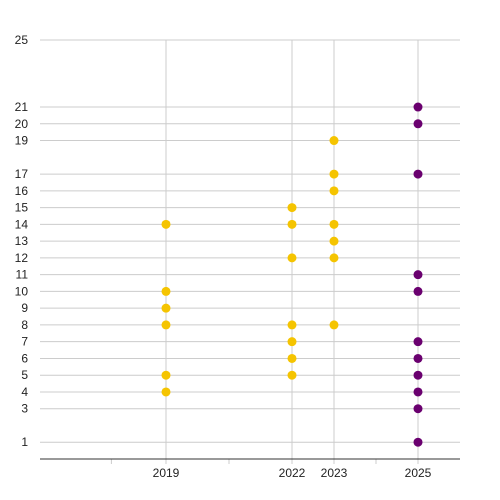  Describe the element at coordinates (22, 258) in the screenshot. I see `y-tick-label: 12` at that location.